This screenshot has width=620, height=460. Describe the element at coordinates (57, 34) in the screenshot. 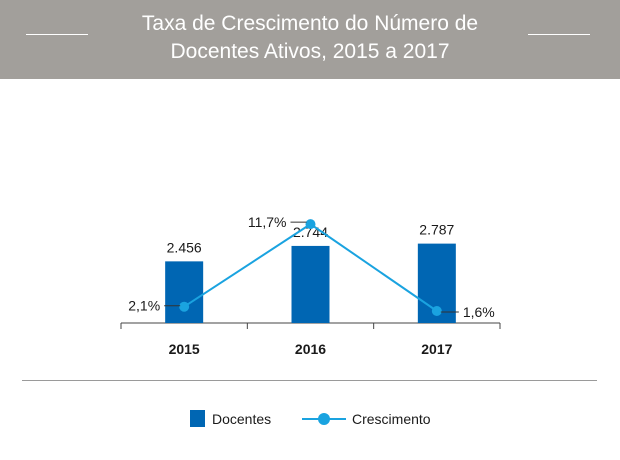

I see `header-rule-left` at that location.